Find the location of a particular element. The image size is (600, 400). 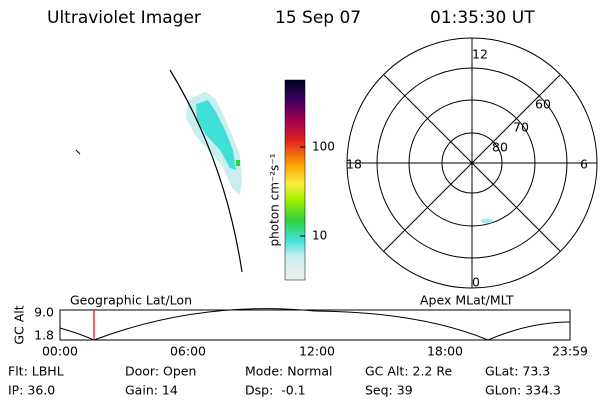

colorbar-label: photon cm⁻²s⁻¹ is located at coordinates (275, 199).